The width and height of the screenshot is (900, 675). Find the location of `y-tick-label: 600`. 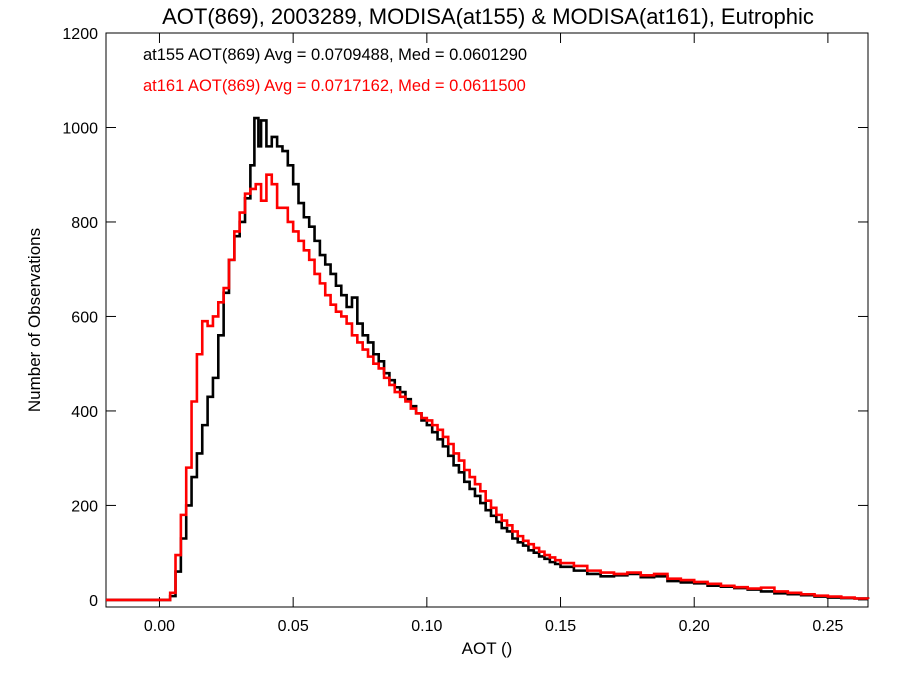

y-tick-label: 600 is located at coordinates (84, 317).